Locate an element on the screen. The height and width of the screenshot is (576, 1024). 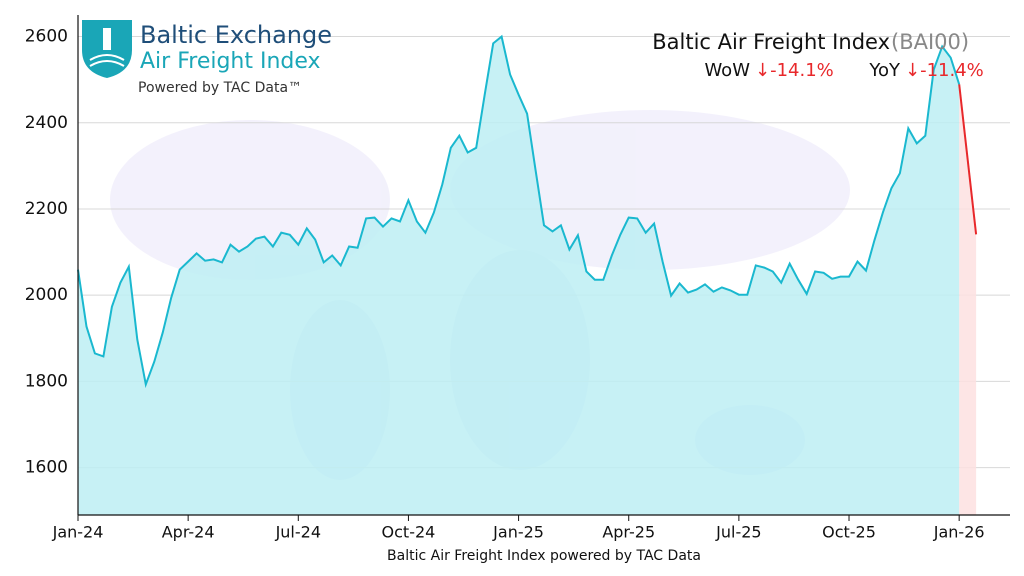
brand-name: Baltic Exchange is located at coordinates (236, 35).